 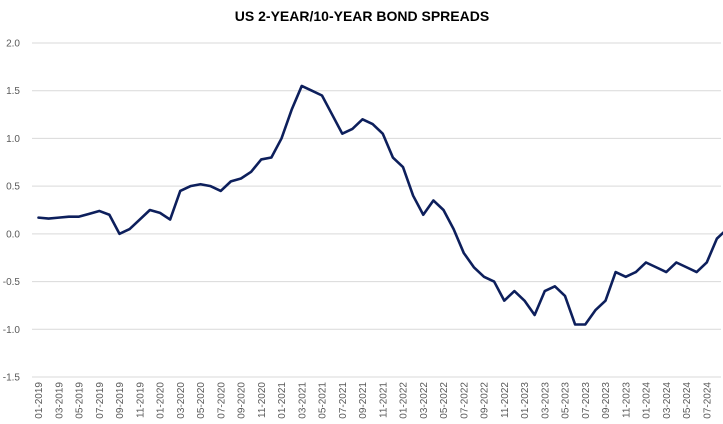 What do you see at coordinates (262, 400) in the screenshot?
I see `x-tick-label: 11-2020` at bounding box center [262, 400].